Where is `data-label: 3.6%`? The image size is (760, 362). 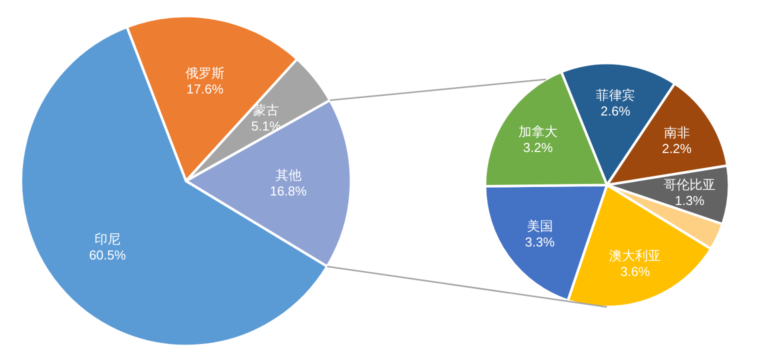 data-label: 3.6% is located at coordinates (635, 272).